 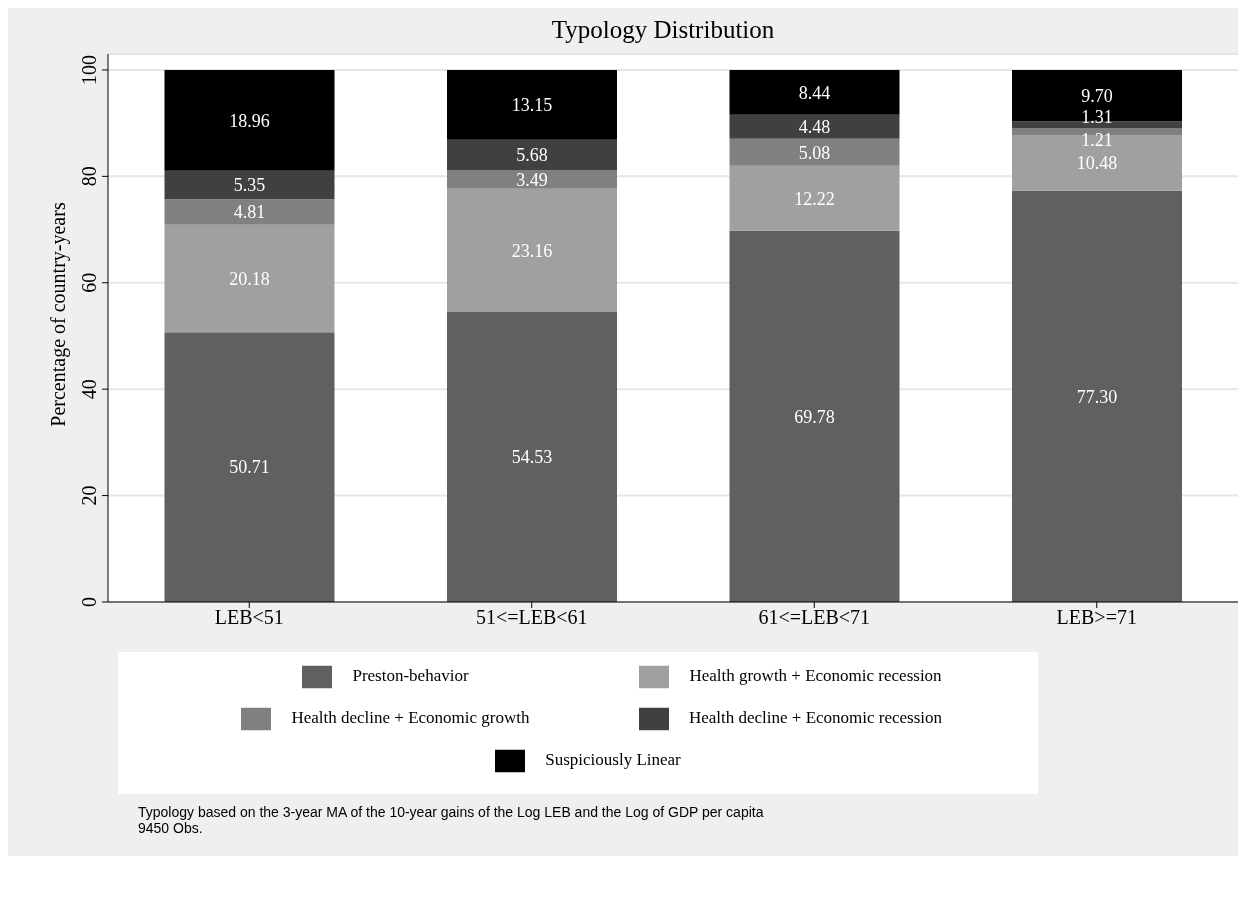 I want to click on data-label: 69.78, so click(x=814, y=416).